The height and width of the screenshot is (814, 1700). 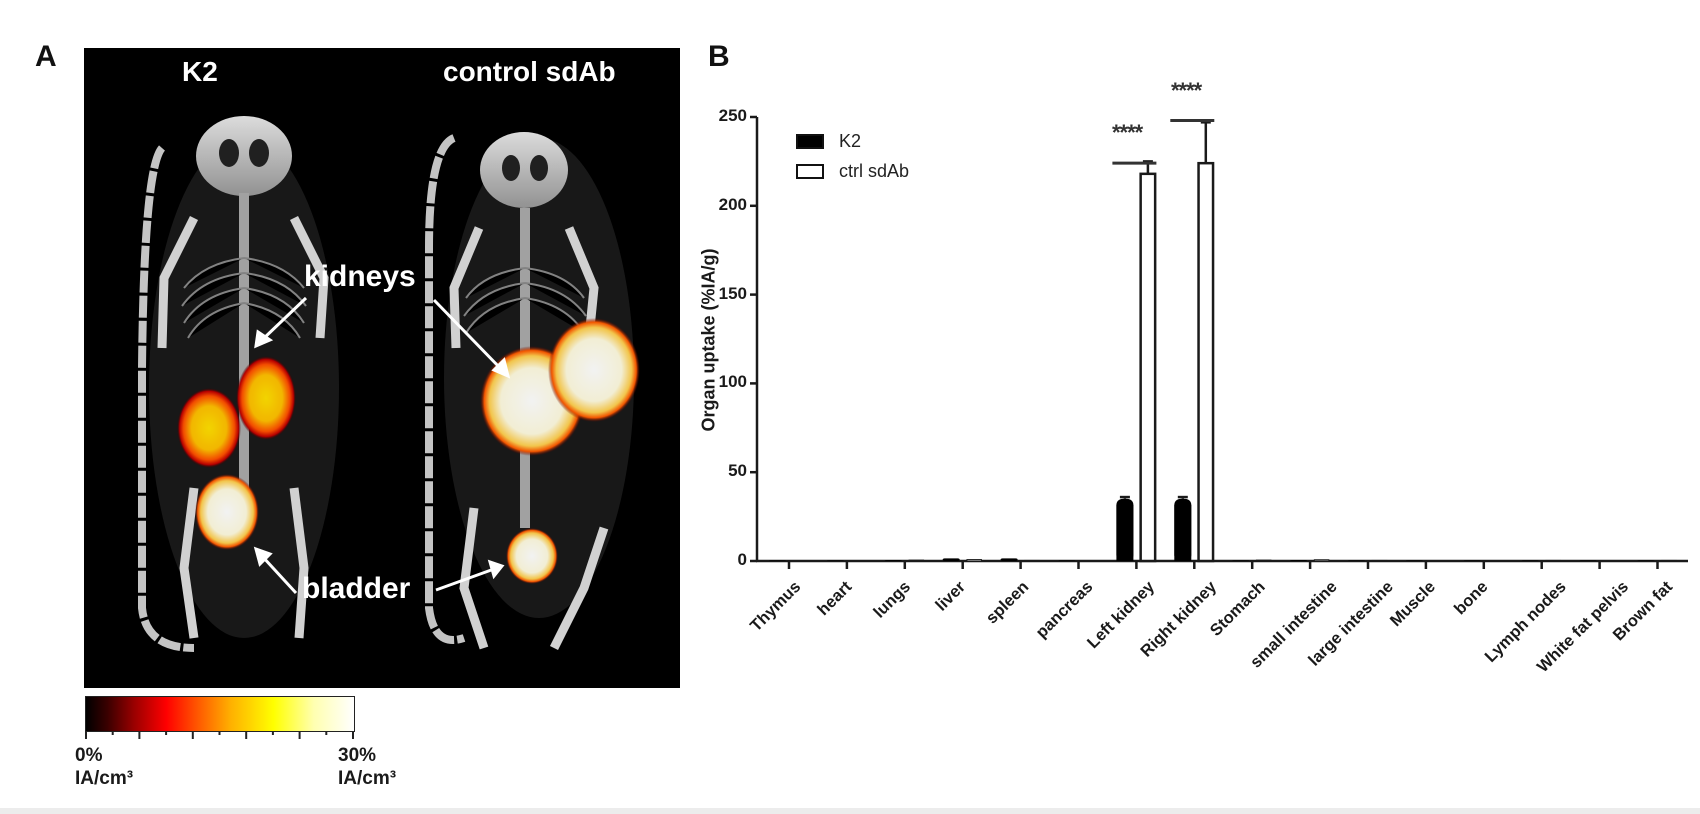 I want to click on colorbar, so click(x=220, y=714).